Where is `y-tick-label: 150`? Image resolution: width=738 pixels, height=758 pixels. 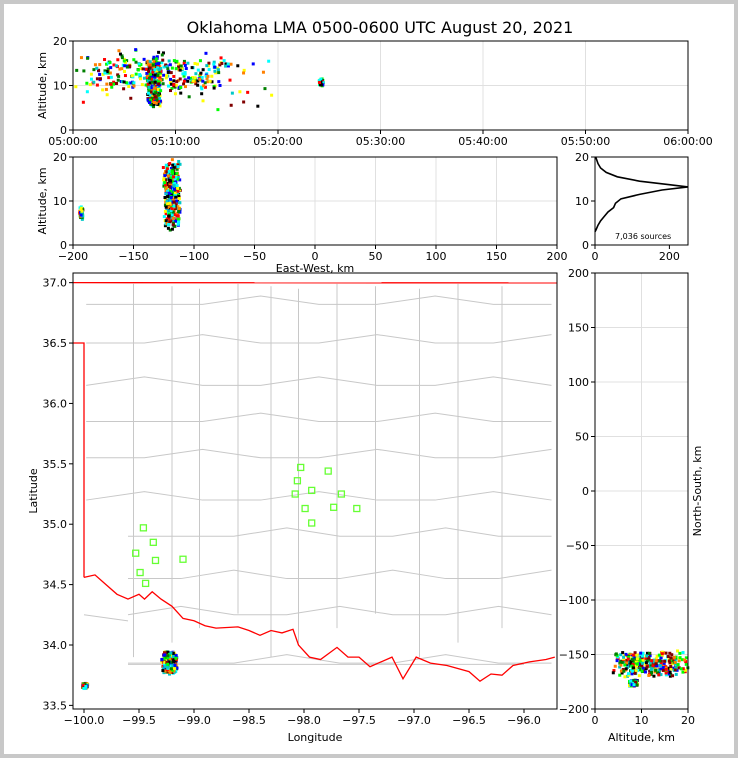
y-tick-label: 150 is located at coordinates (578, 328).